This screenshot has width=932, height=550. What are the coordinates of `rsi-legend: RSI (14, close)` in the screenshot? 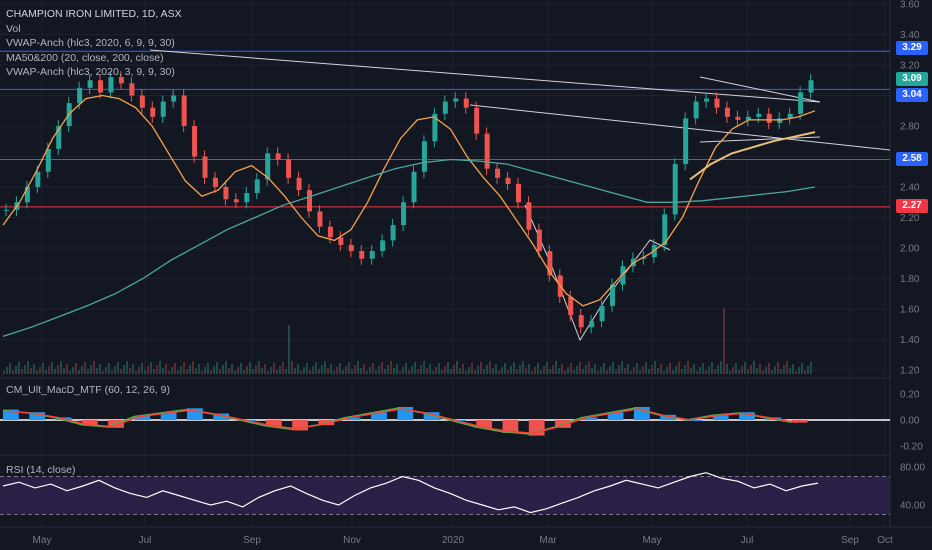 It's located at (41, 470).